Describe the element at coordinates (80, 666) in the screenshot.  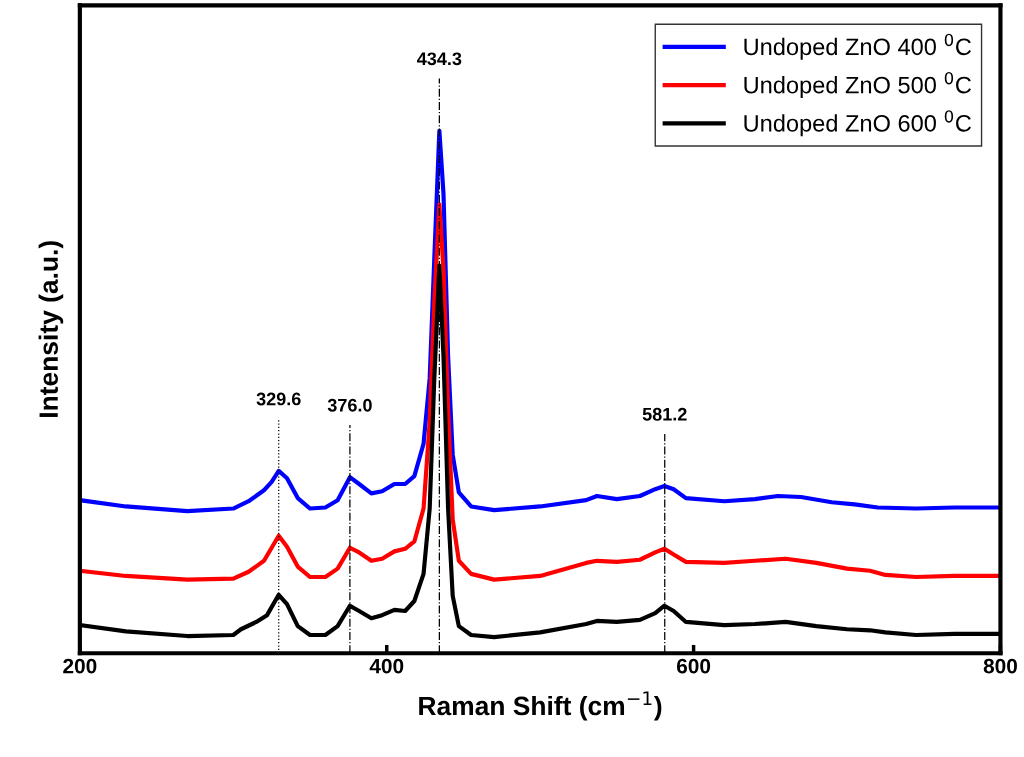
I see `x-tick-label: 200` at that location.